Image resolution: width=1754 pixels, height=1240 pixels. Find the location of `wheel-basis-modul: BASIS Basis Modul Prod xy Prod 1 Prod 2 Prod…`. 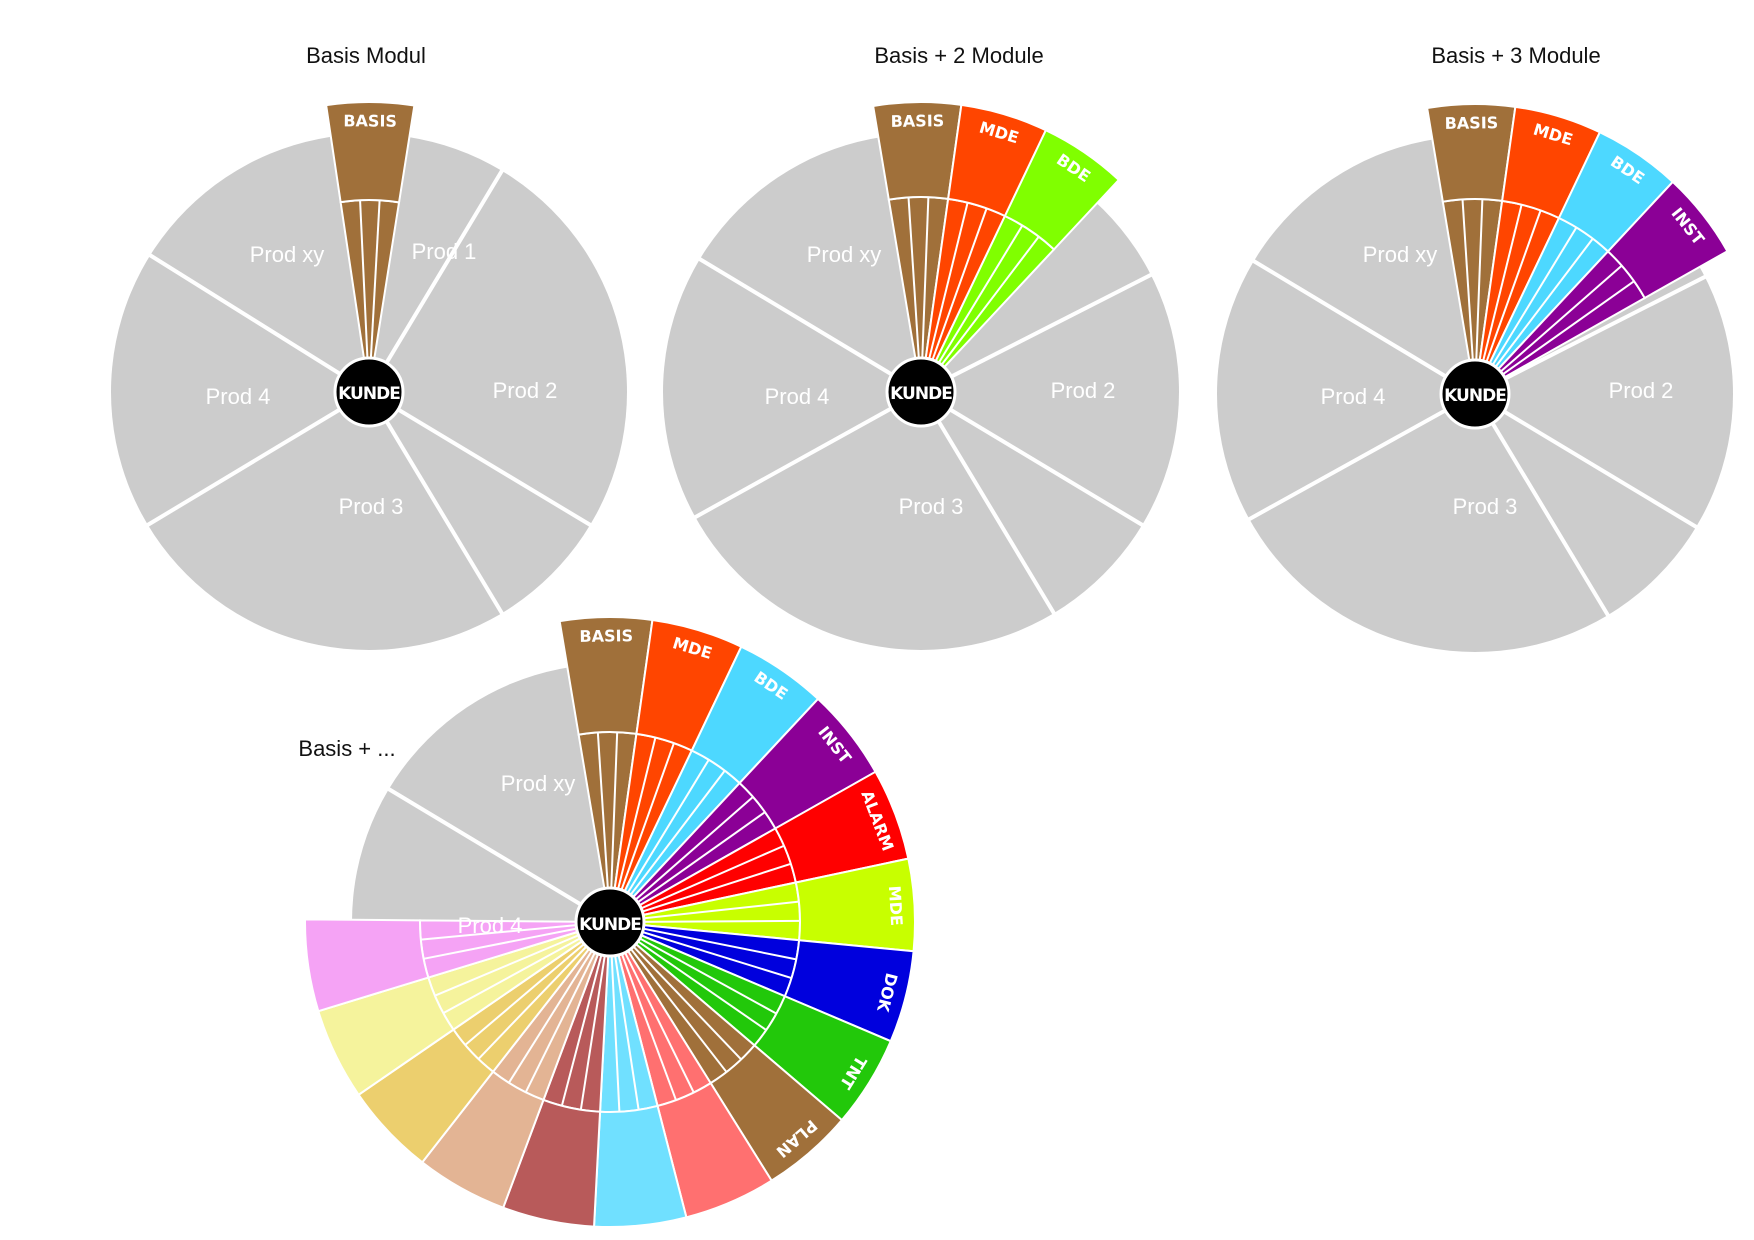

wheel-basis-modul: BASIS Basis Modul Prod xy Prod 1 Prod 2 Prod… is located at coordinates (369, 346).